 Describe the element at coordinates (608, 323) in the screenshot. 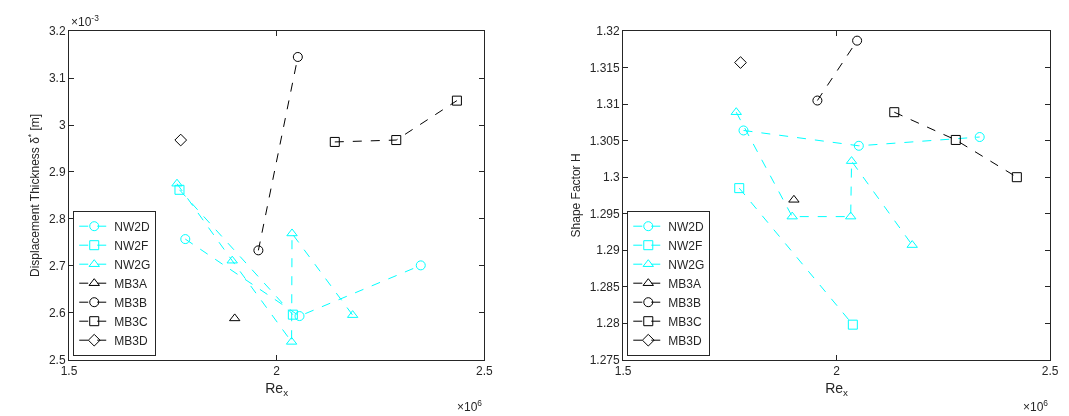

I see `y-tick-label: 1.28` at that location.